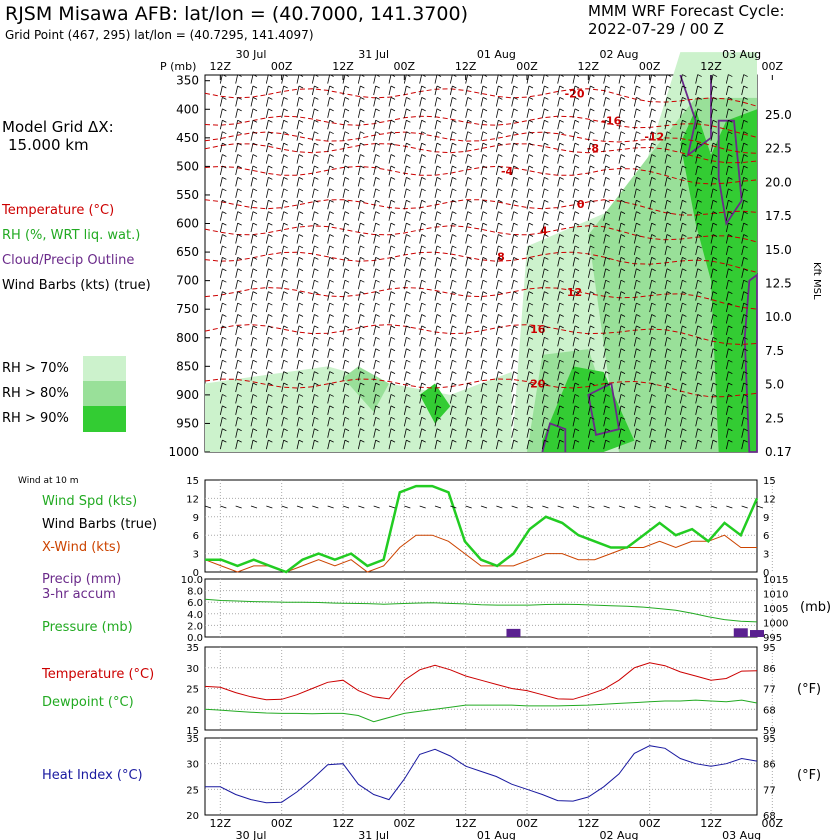 The width and height of the screenshot is (840, 840). What do you see at coordinates (774, 385) in the screenshot?
I see `kft-tick-8: 5.0` at bounding box center [774, 385].